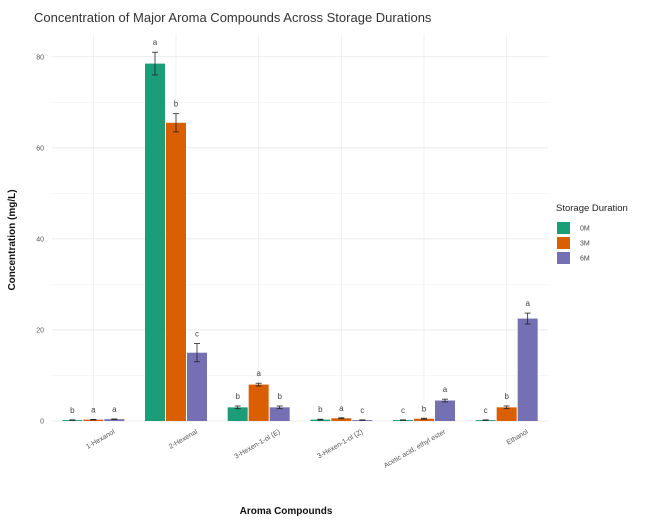 This screenshot has width=649, height=520. What do you see at coordinates (286, 511) in the screenshot?
I see `x-axis-title: Aroma Compounds` at bounding box center [286, 511].